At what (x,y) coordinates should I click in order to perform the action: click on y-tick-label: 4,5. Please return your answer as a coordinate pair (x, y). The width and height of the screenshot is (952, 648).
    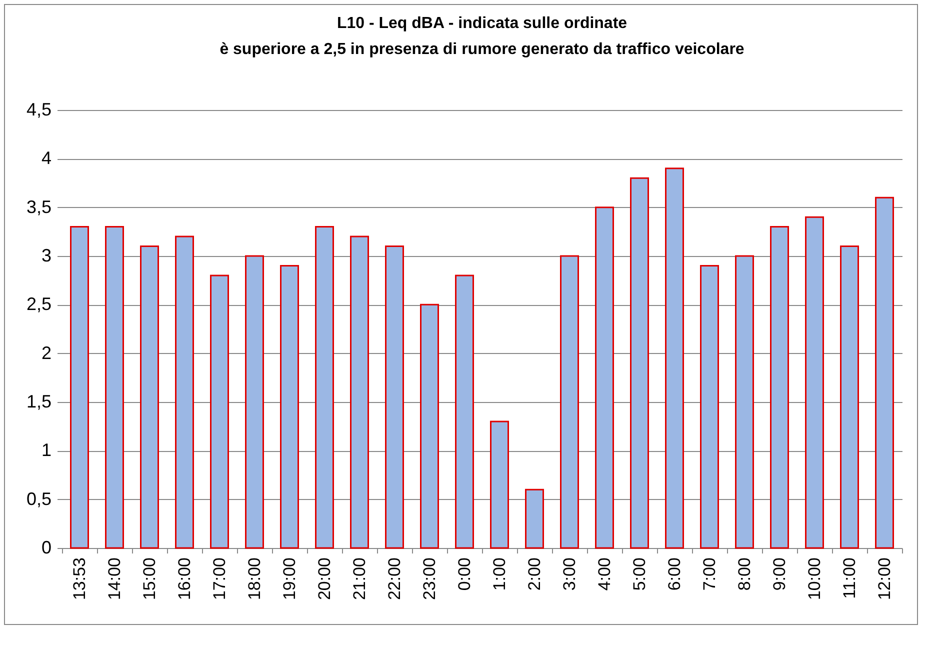
    Looking at the image, I should click on (39, 110).